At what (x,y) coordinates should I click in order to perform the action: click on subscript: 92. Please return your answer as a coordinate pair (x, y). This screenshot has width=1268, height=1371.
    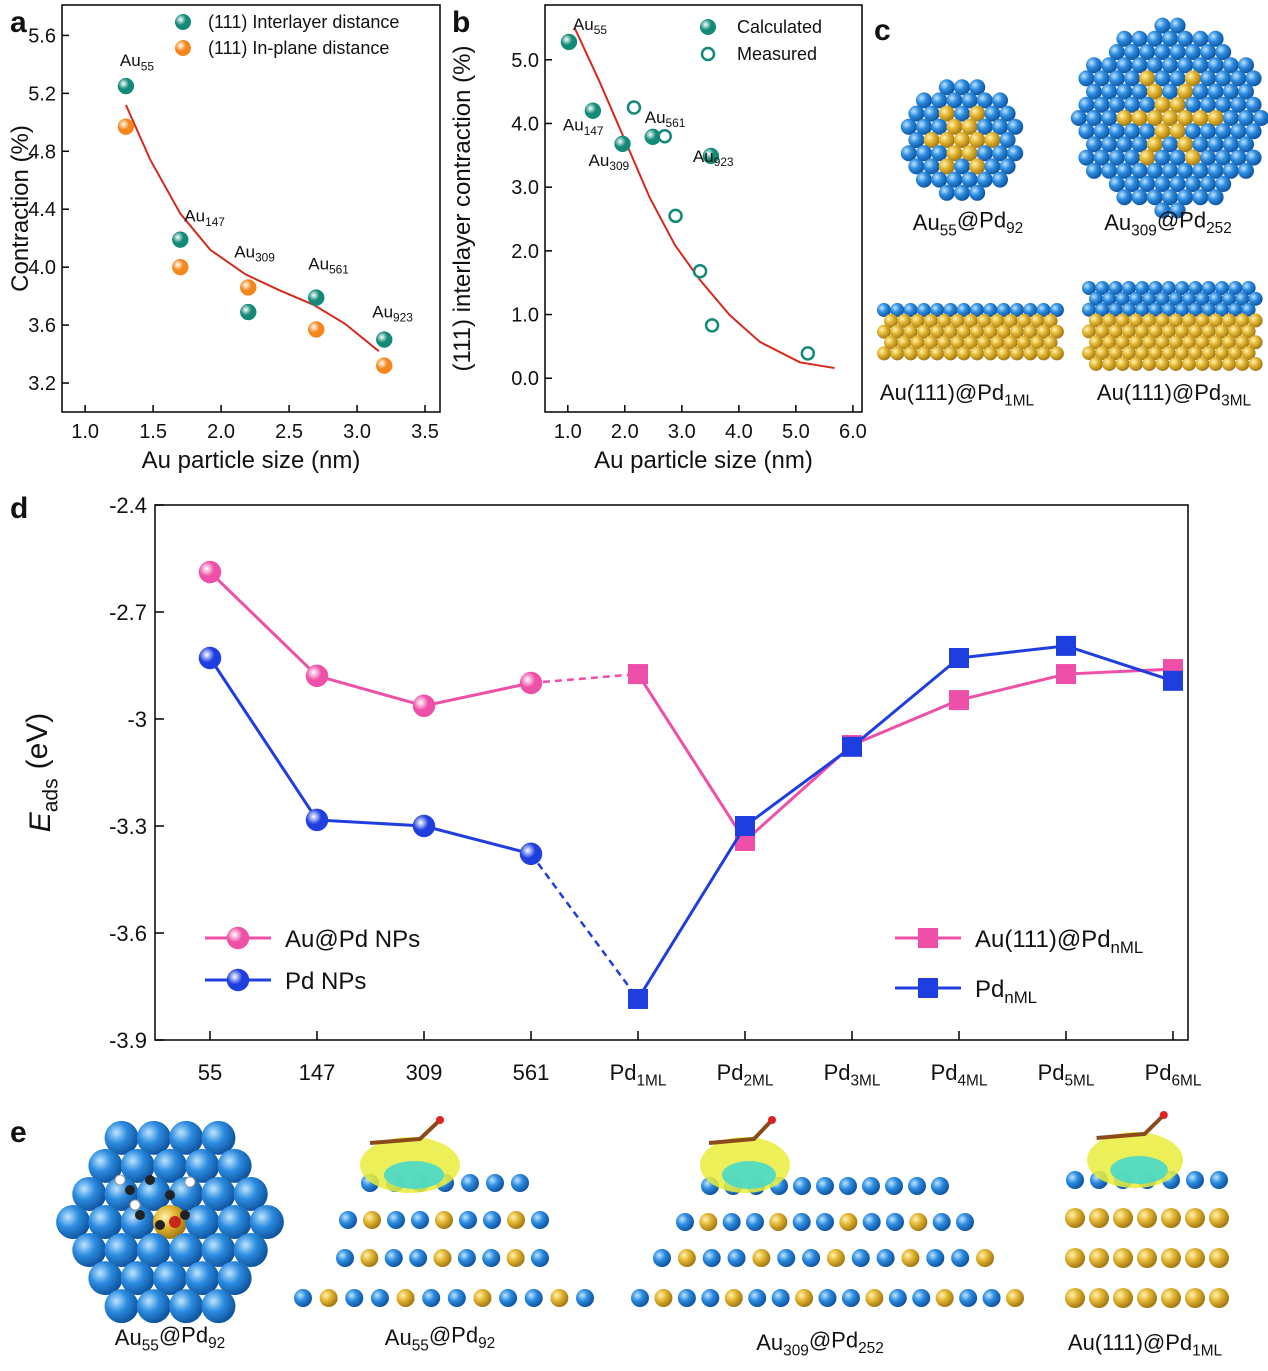
    Looking at the image, I should click on (216, 1343).